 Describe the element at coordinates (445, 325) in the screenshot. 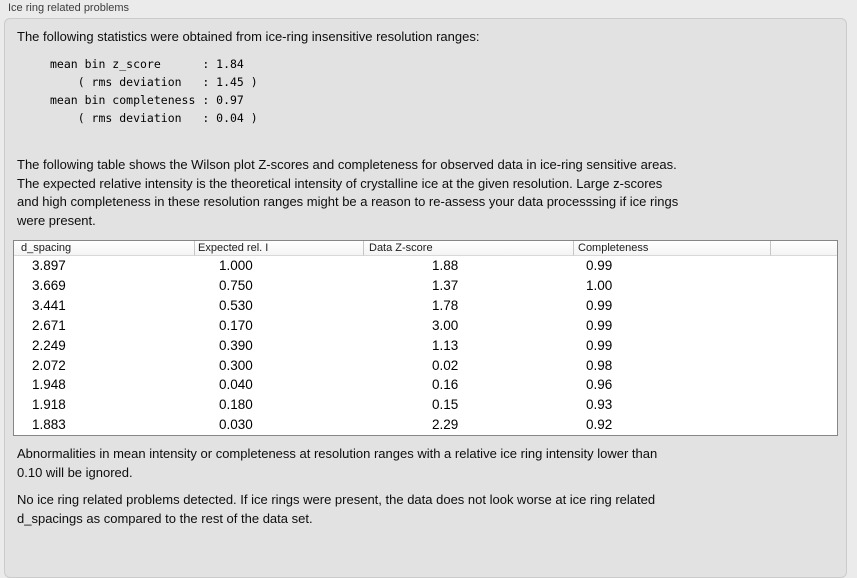

I see `table-cell: 3.00` at that location.